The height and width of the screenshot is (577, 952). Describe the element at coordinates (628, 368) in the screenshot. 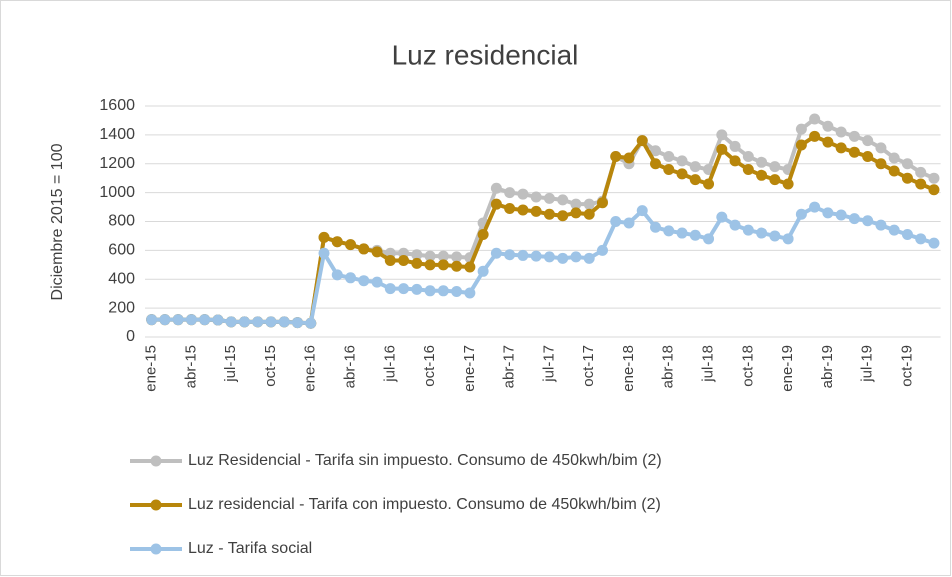

I see `x-tick-label: ene-18` at that location.